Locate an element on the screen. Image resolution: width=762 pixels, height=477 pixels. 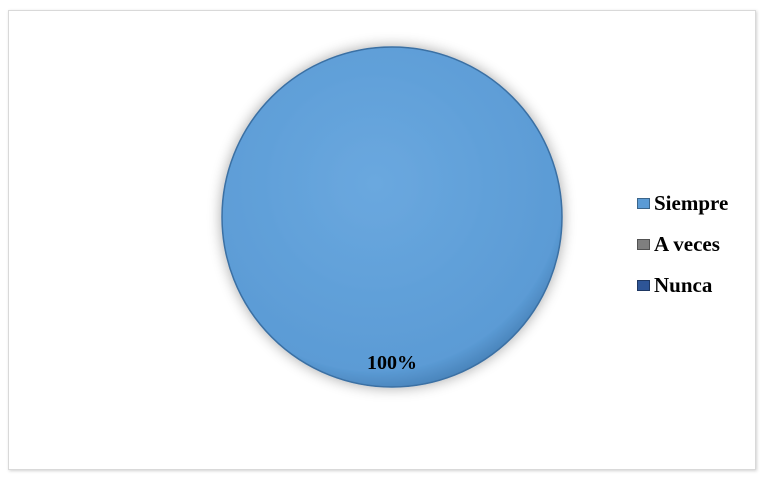
legend-item-a-veces: A veces is located at coordinates (682, 244).